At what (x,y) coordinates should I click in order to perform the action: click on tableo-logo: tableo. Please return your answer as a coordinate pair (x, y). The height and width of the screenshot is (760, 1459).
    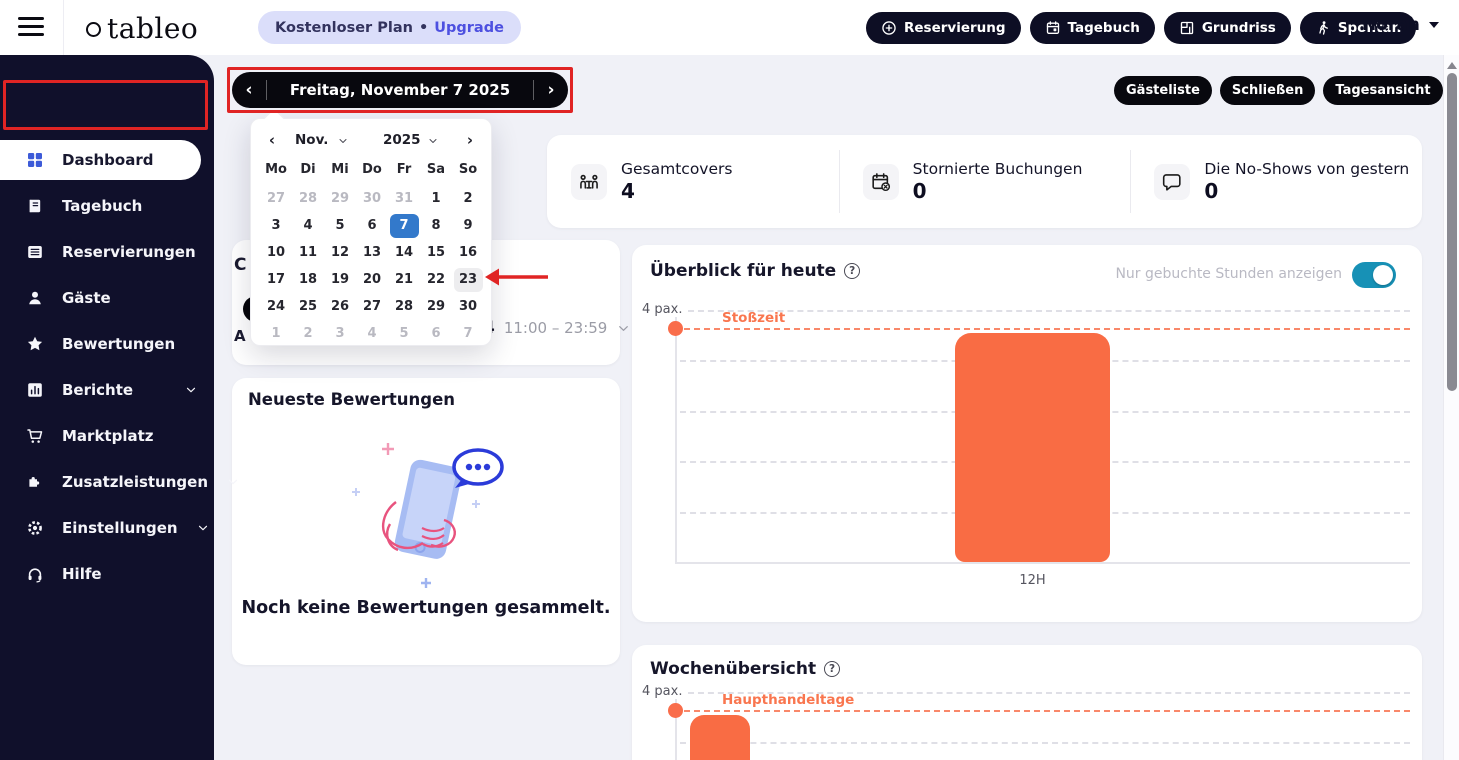
    Looking at the image, I should click on (142, 28).